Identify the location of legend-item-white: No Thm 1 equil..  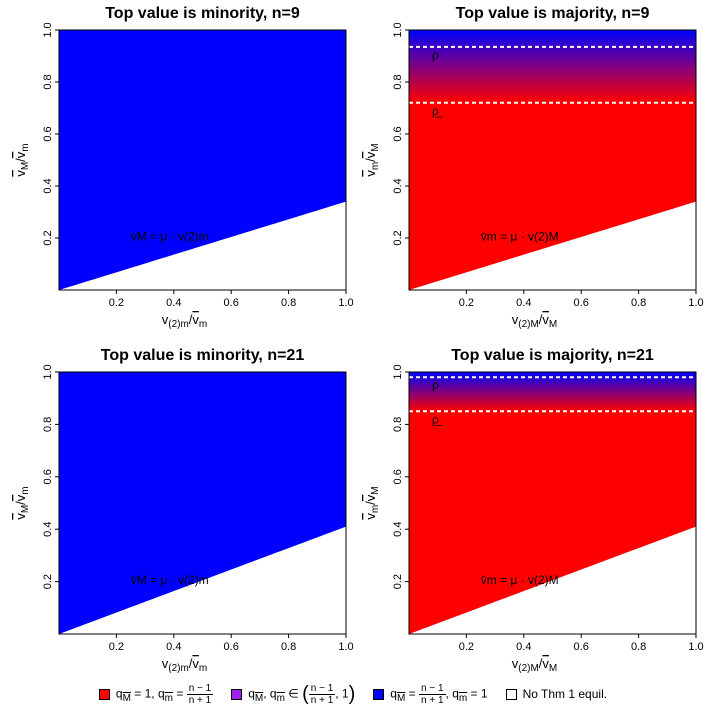
(556, 694).